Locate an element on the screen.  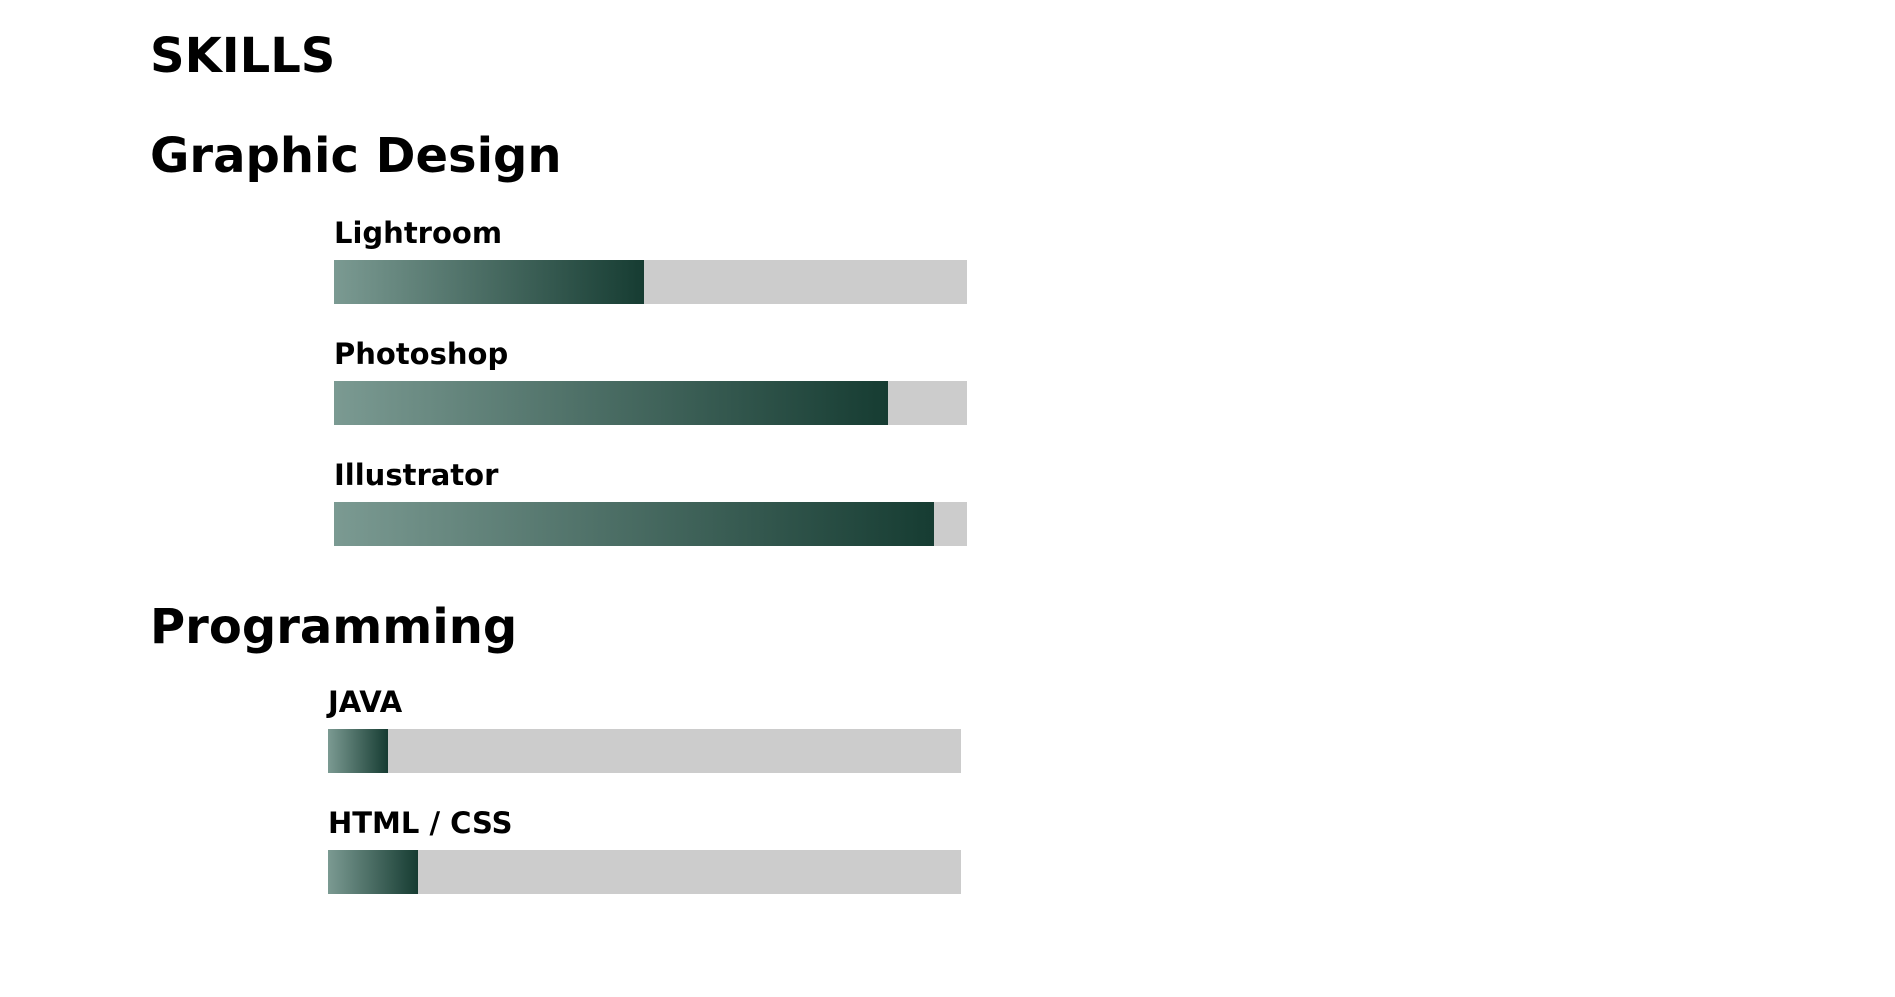
section-title-graphic-design: Graphic Design is located at coordinates (356, 156).